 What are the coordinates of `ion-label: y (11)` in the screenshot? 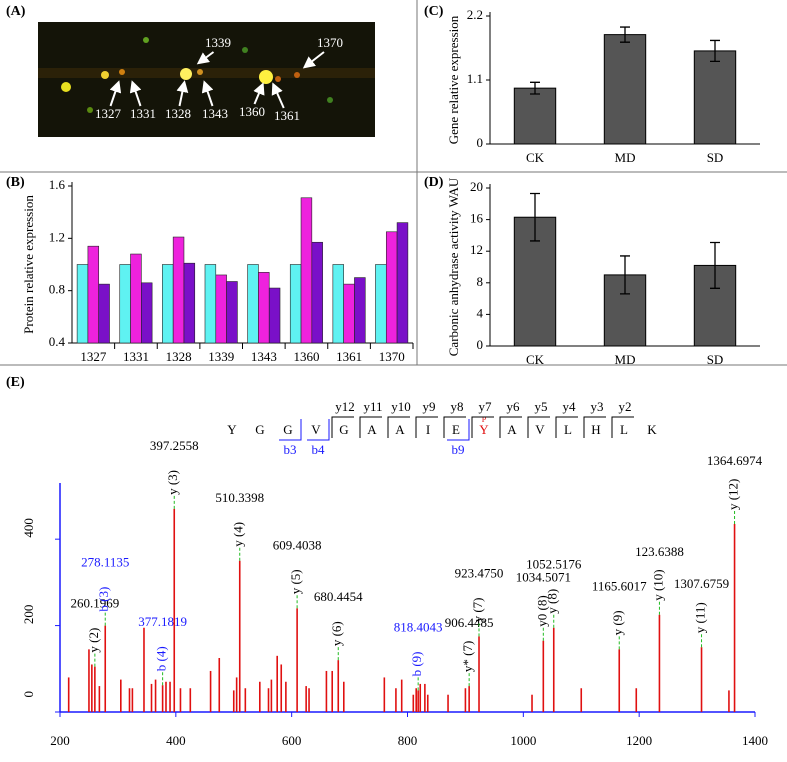 It's located at (700, 617).